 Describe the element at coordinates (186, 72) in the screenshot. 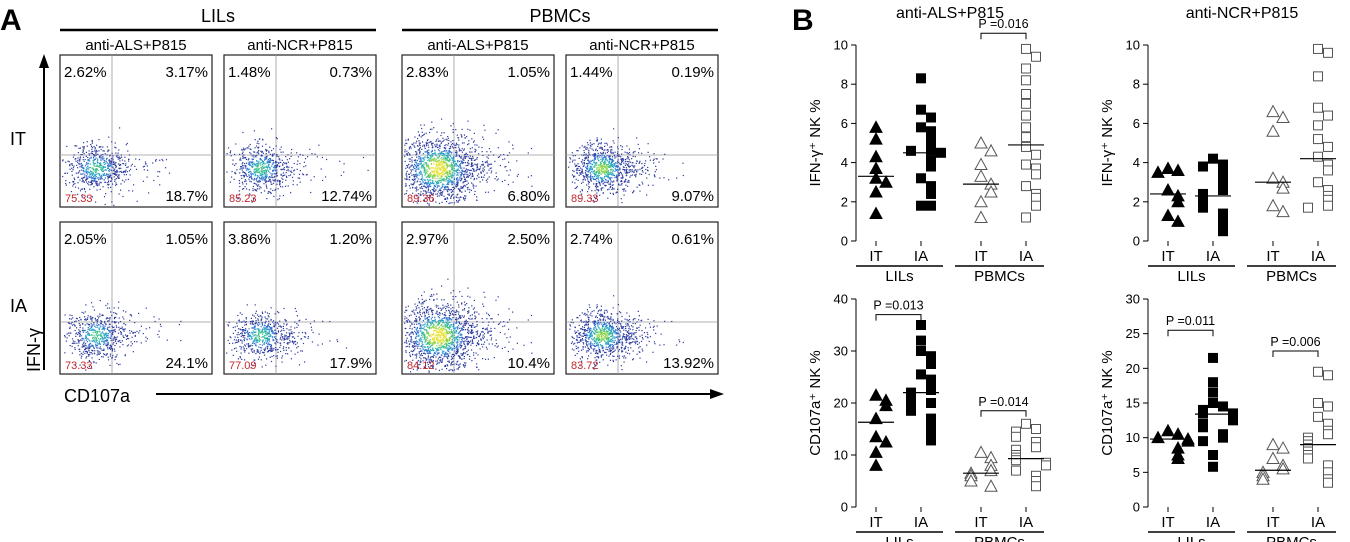

I see `quadrant-ur: 3.17%` at that location.